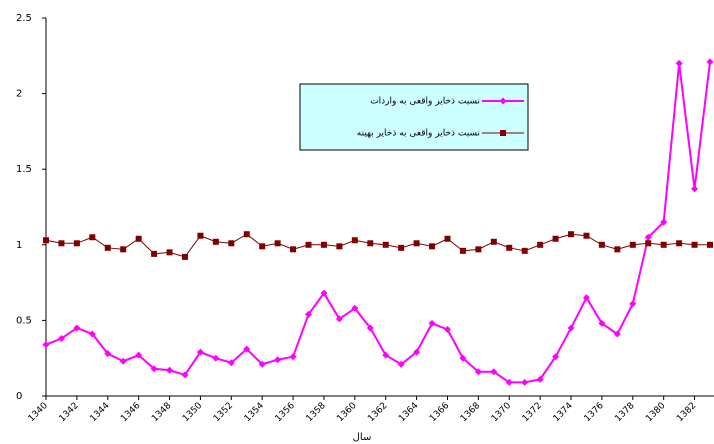  I want to click on x-tick-label: 1350, so click(192, 412).